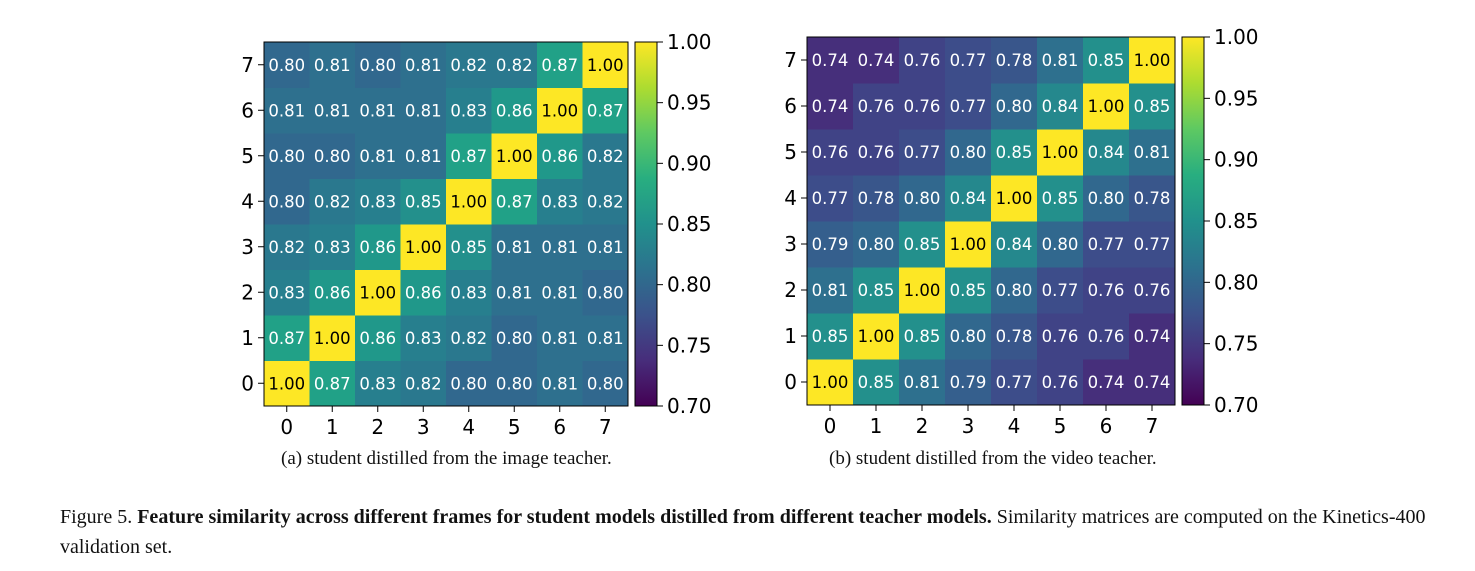 Image resolution: width=1475 pixels, height=571 pixels. Describe the element at coordinates (830, 106) in the screenshot. I see `heatmap-cell-label: 0.74` at that location.